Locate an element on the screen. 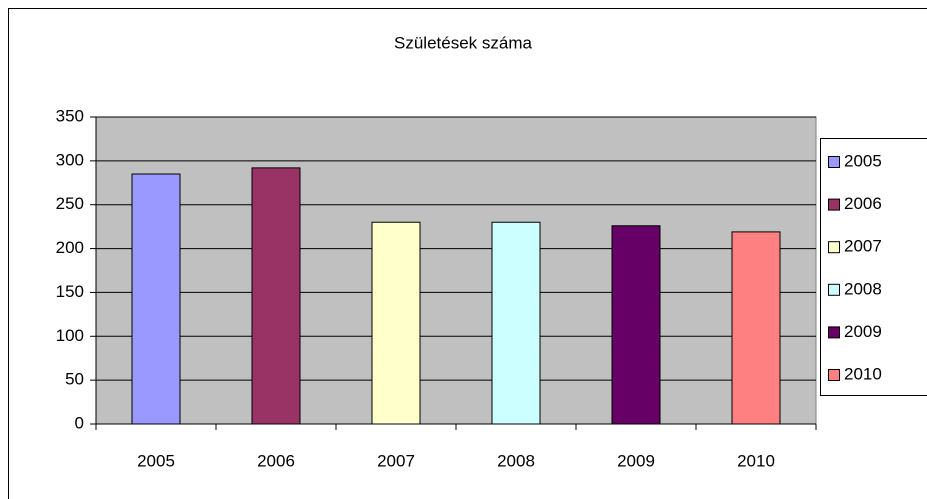  y-tick-label: 150 is located at coordinates (70, 291).